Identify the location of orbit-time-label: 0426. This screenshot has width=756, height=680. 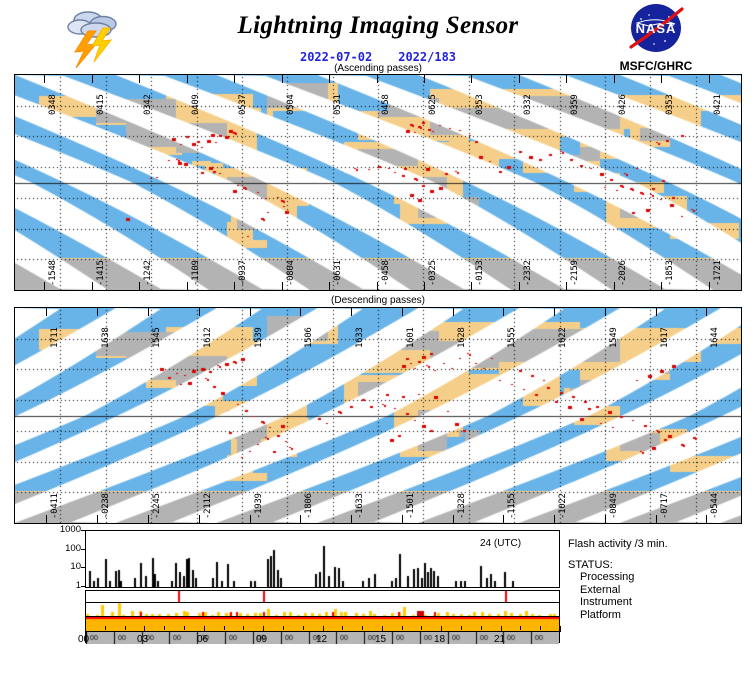
(623, 104).